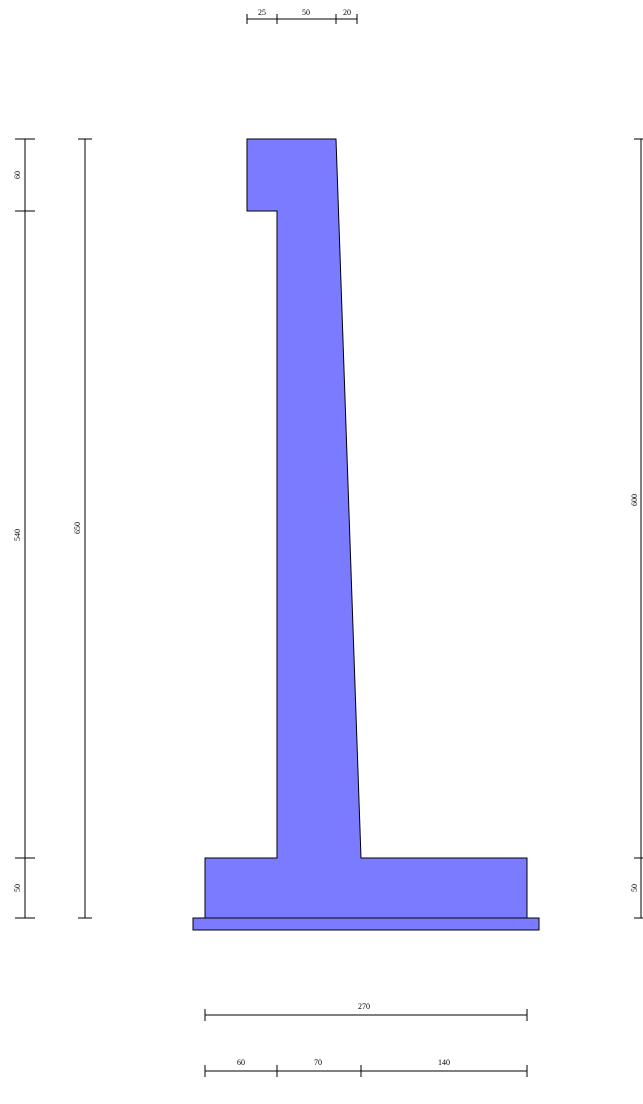  I want to click on left-dimension-chain: 60 540 50, so click(24, 528).